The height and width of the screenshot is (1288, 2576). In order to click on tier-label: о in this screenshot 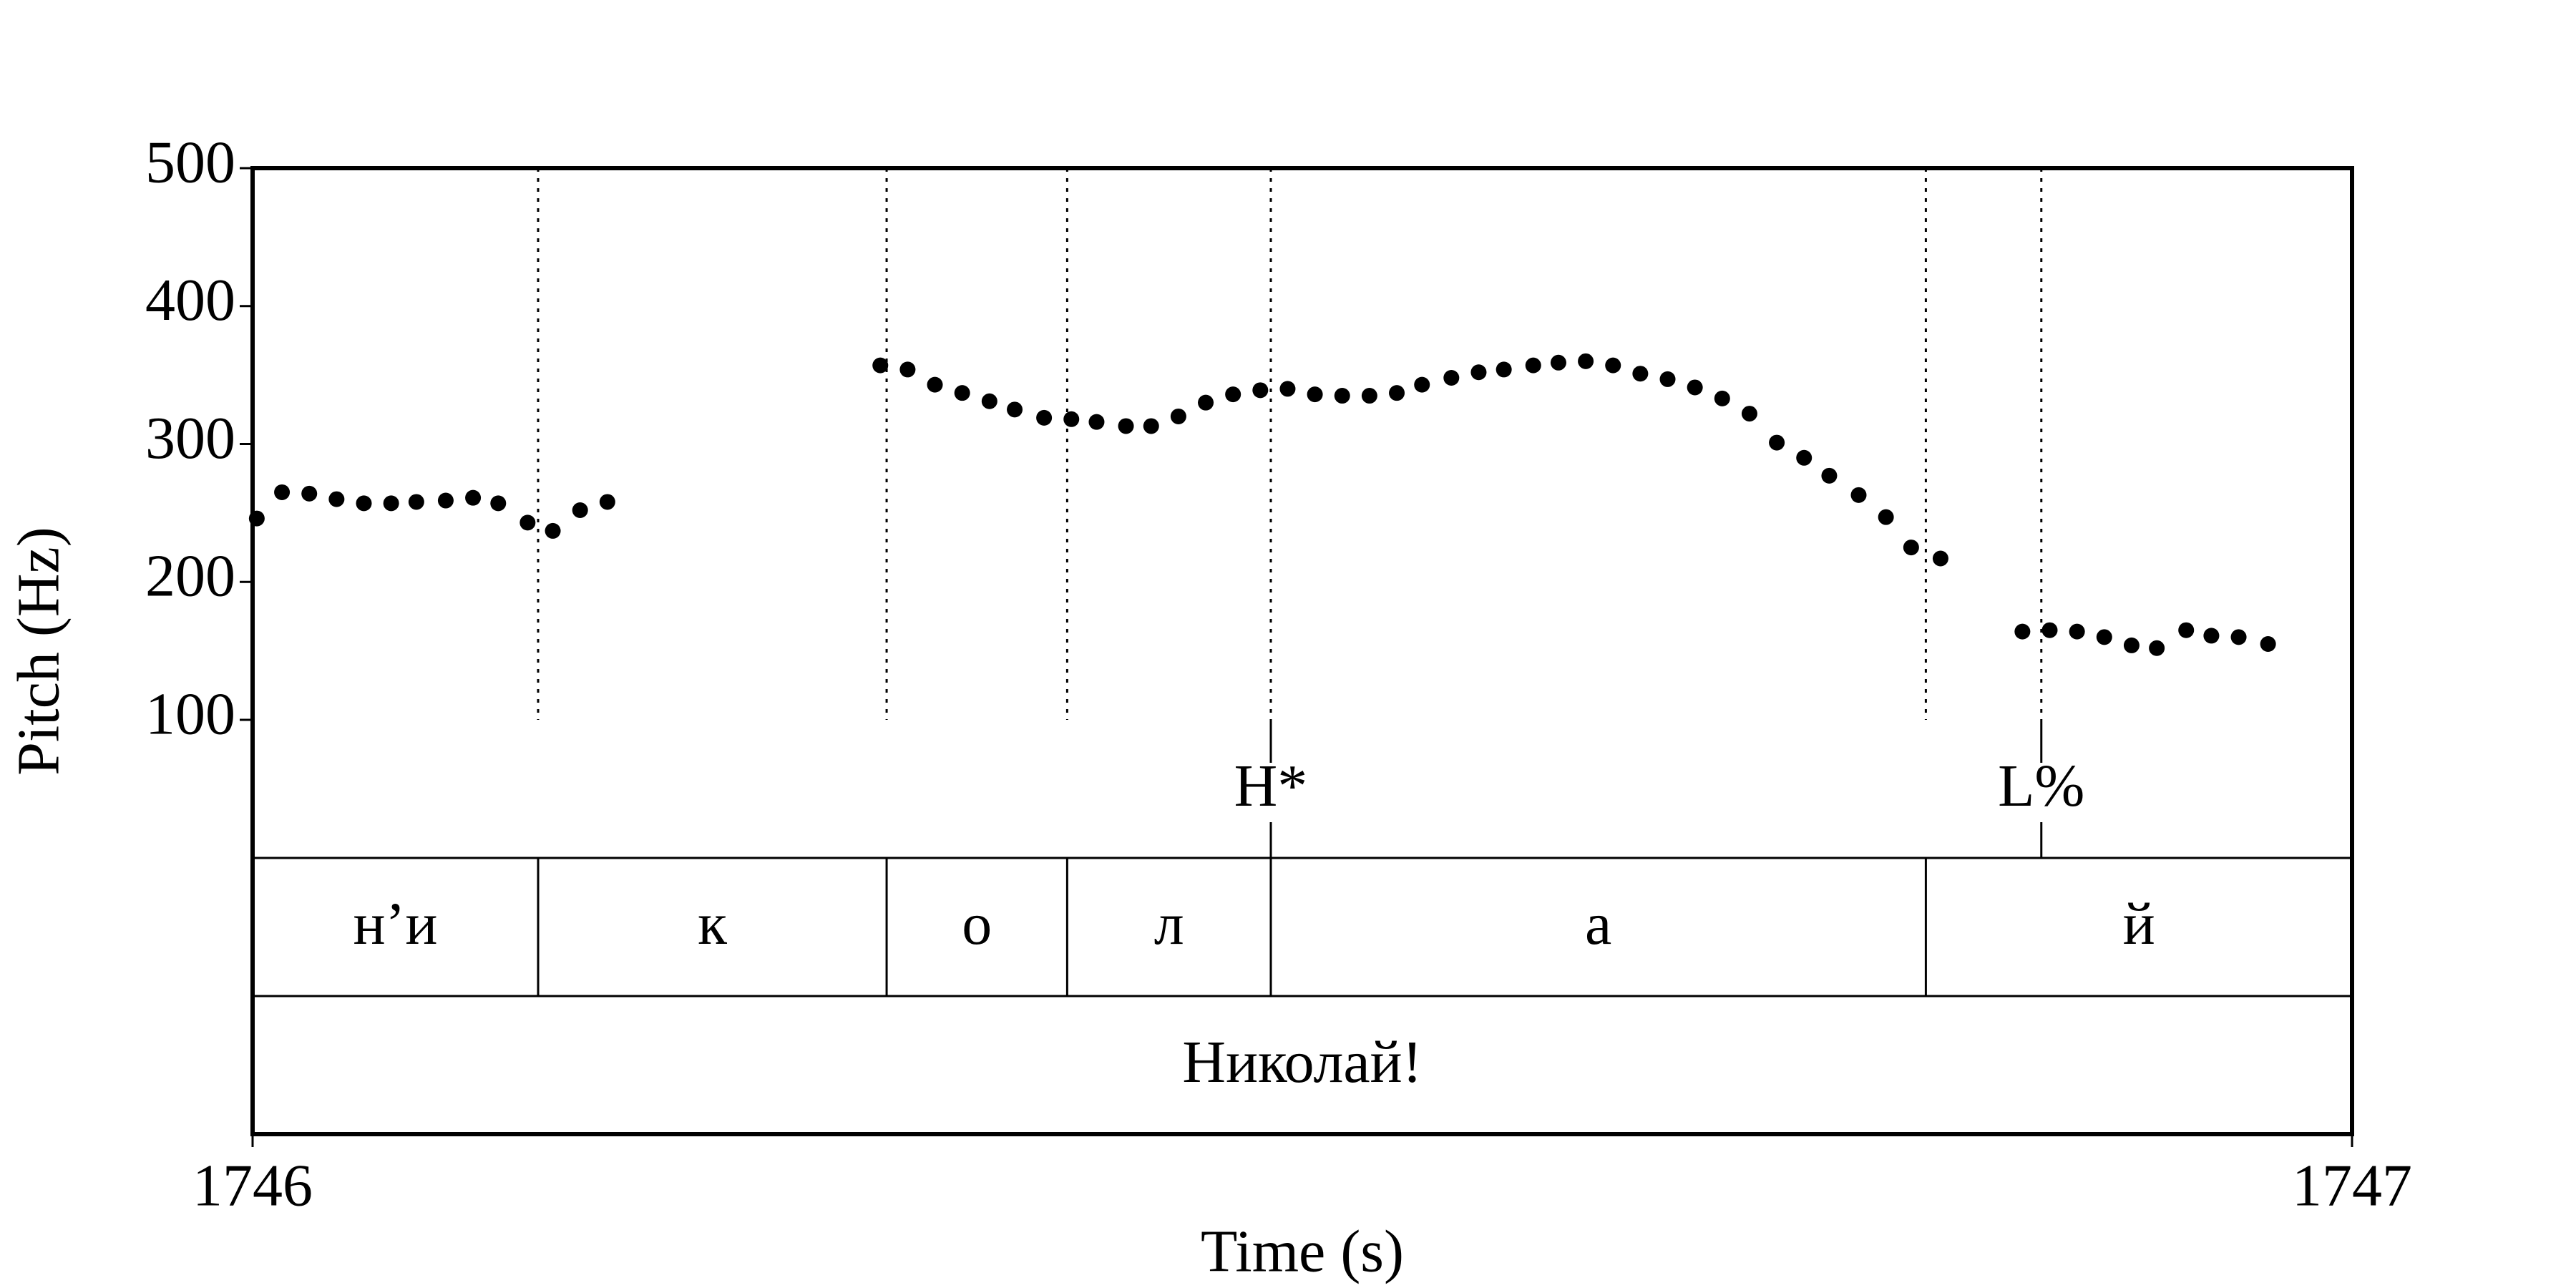, I will do `click(977, 924)`.